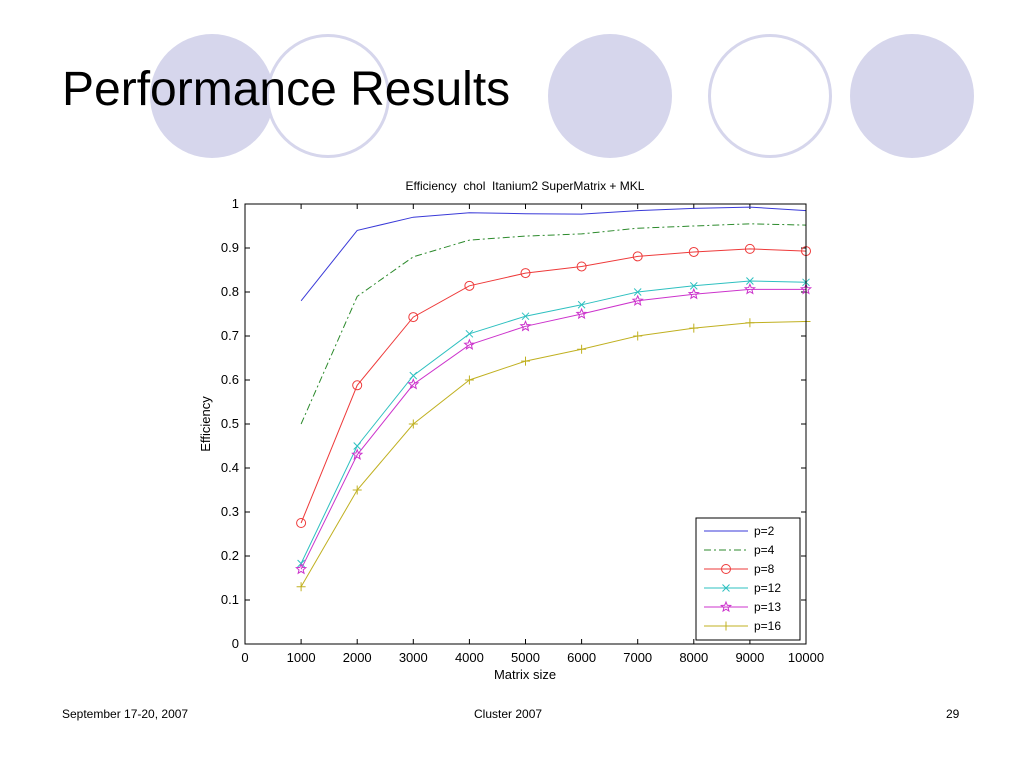 The width and height of the screenshot is (1024, 768). Describe the element at coordinates (767, 588) in the screenshot. I see `legend-label: p=12` at that location.